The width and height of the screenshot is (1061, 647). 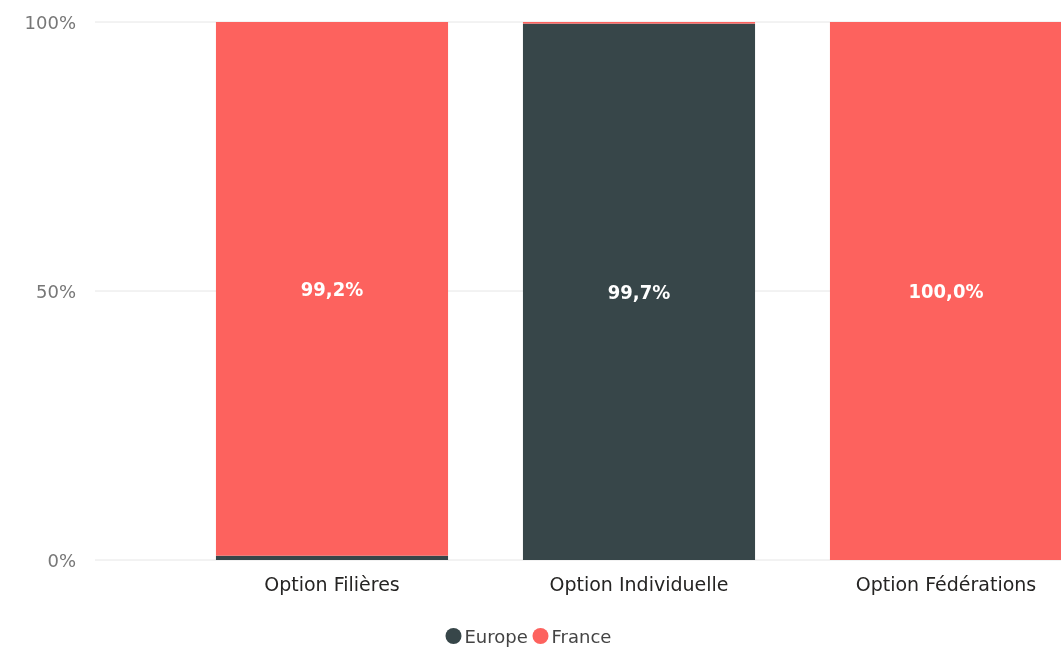 What do you see at coordinates (61, 560) in the screenshot?
I see `y-tick-label: 0%` at bounding box center [61, 560].